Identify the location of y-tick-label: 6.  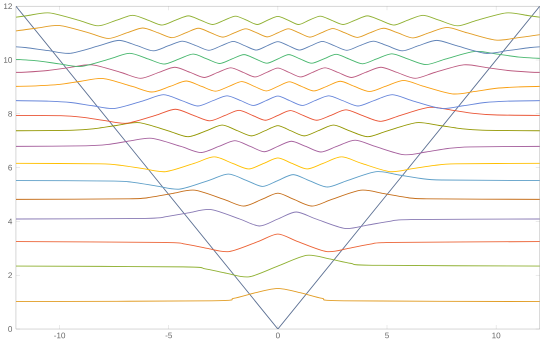
(10, 167).